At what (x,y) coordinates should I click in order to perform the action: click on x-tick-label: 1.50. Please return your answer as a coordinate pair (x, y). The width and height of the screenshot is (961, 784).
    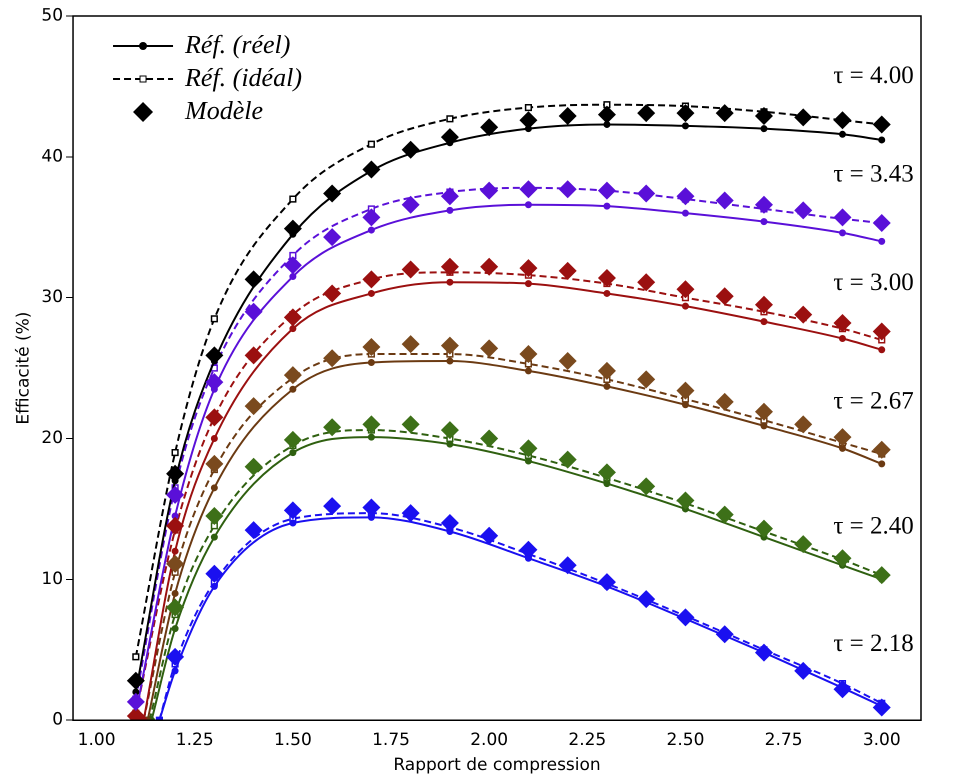
    Looking at the image, I should click on (293, 740).